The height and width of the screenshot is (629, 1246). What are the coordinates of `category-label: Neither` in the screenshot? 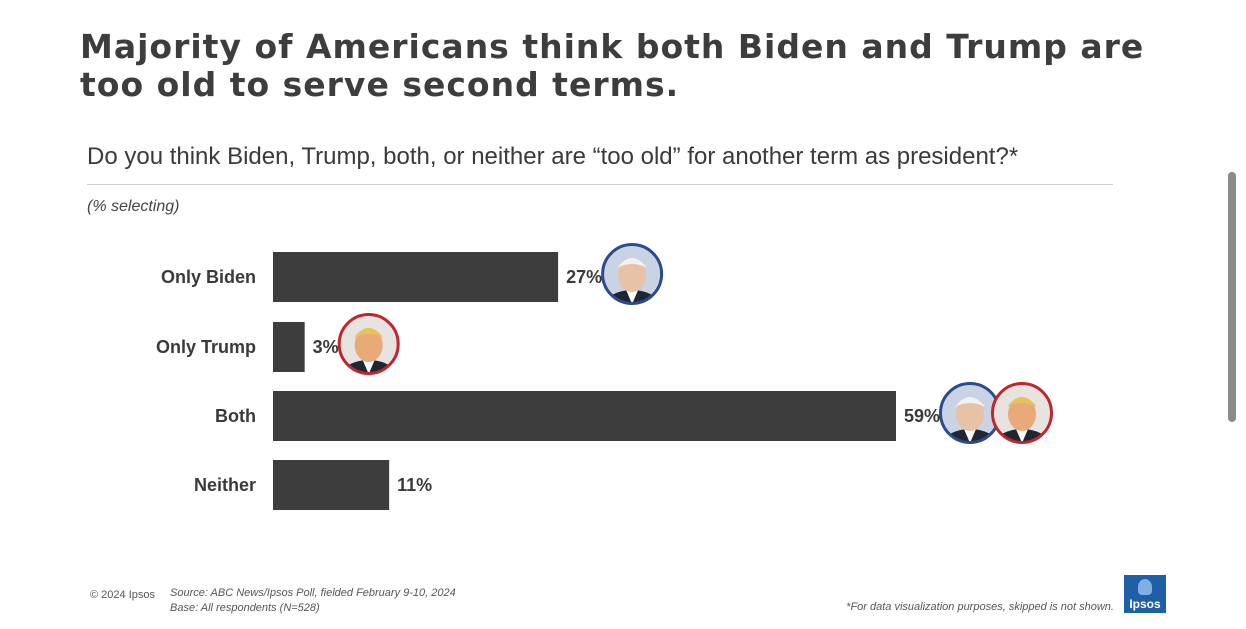 It's located at (225, 485).